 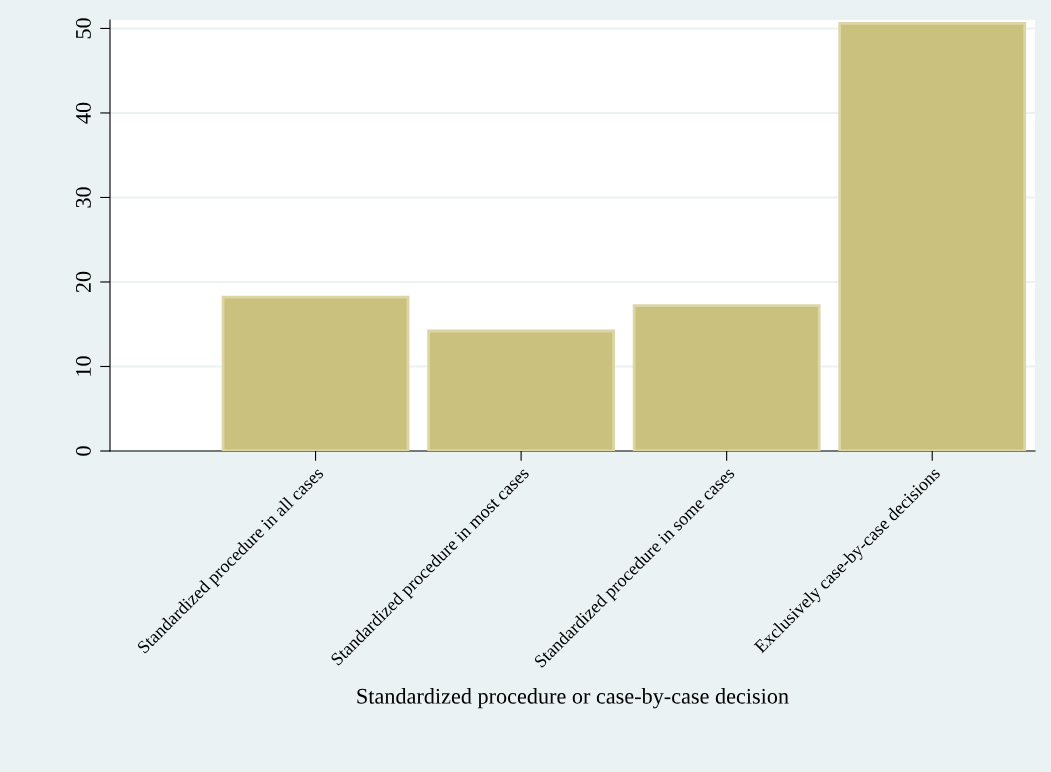 I want to click on y-tick-label: 10, so click(x=83, y=366).